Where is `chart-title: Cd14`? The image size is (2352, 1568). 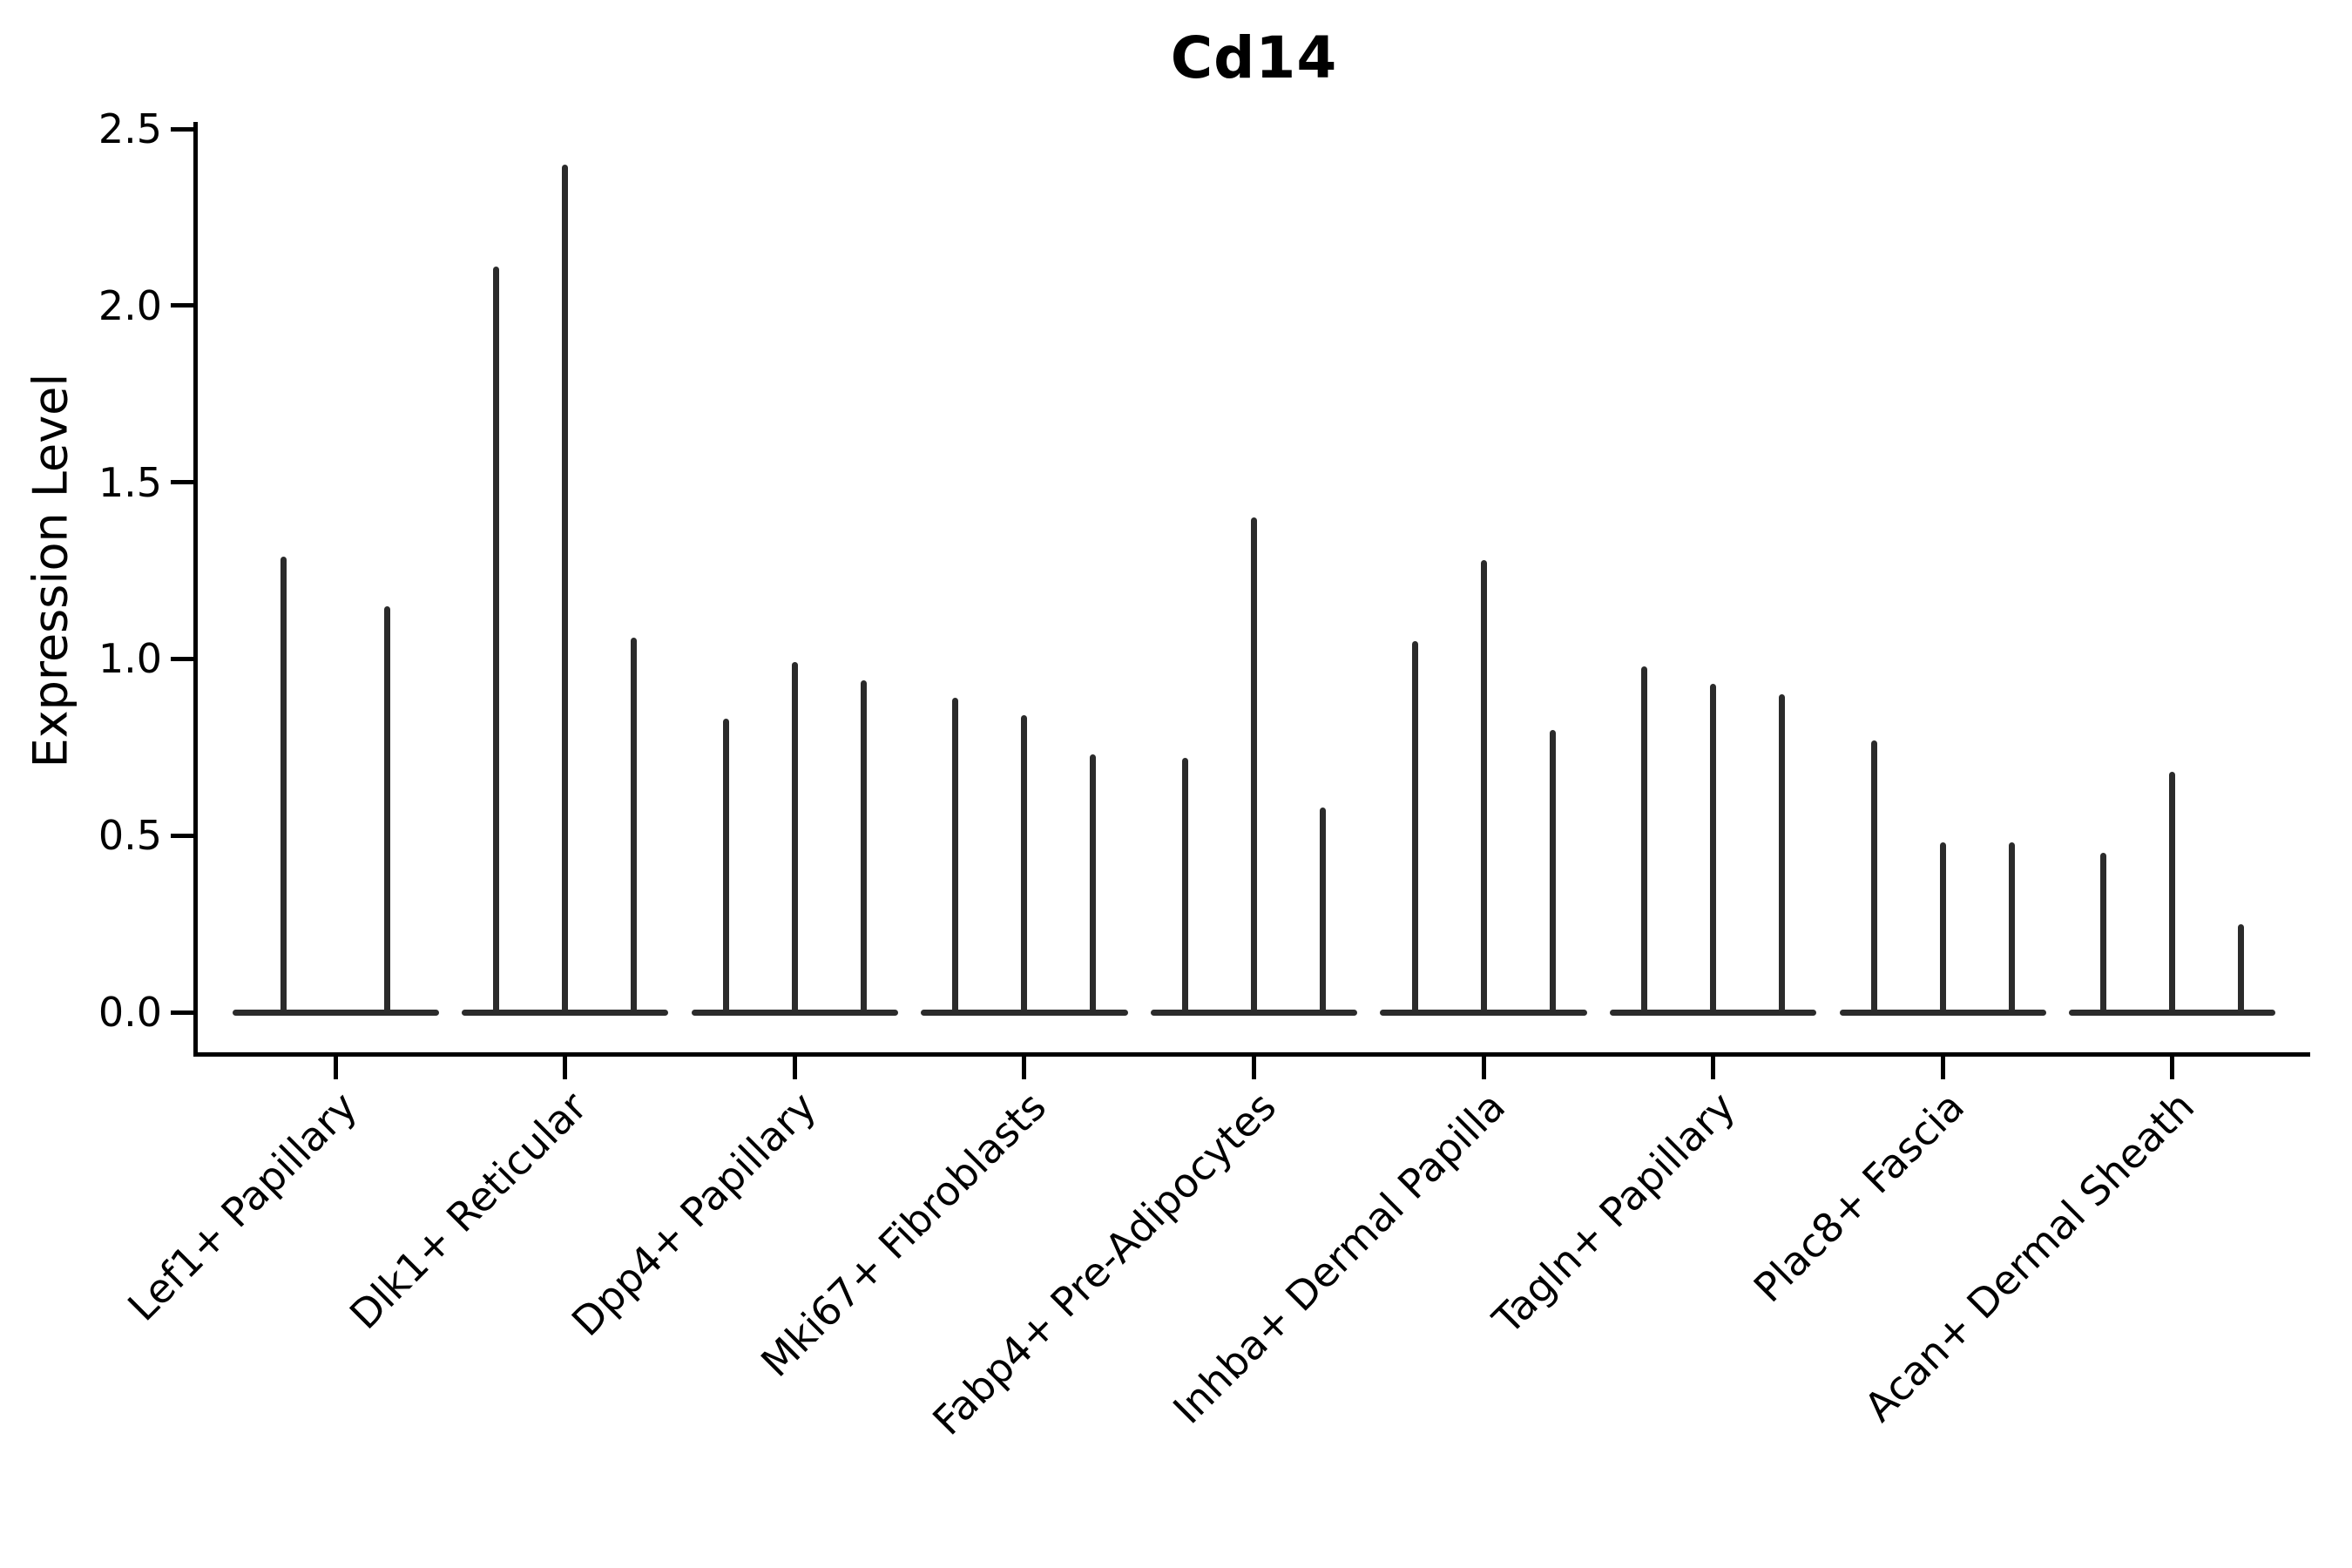 chart-title: Cd14 is located at coordinates (1254, 58).